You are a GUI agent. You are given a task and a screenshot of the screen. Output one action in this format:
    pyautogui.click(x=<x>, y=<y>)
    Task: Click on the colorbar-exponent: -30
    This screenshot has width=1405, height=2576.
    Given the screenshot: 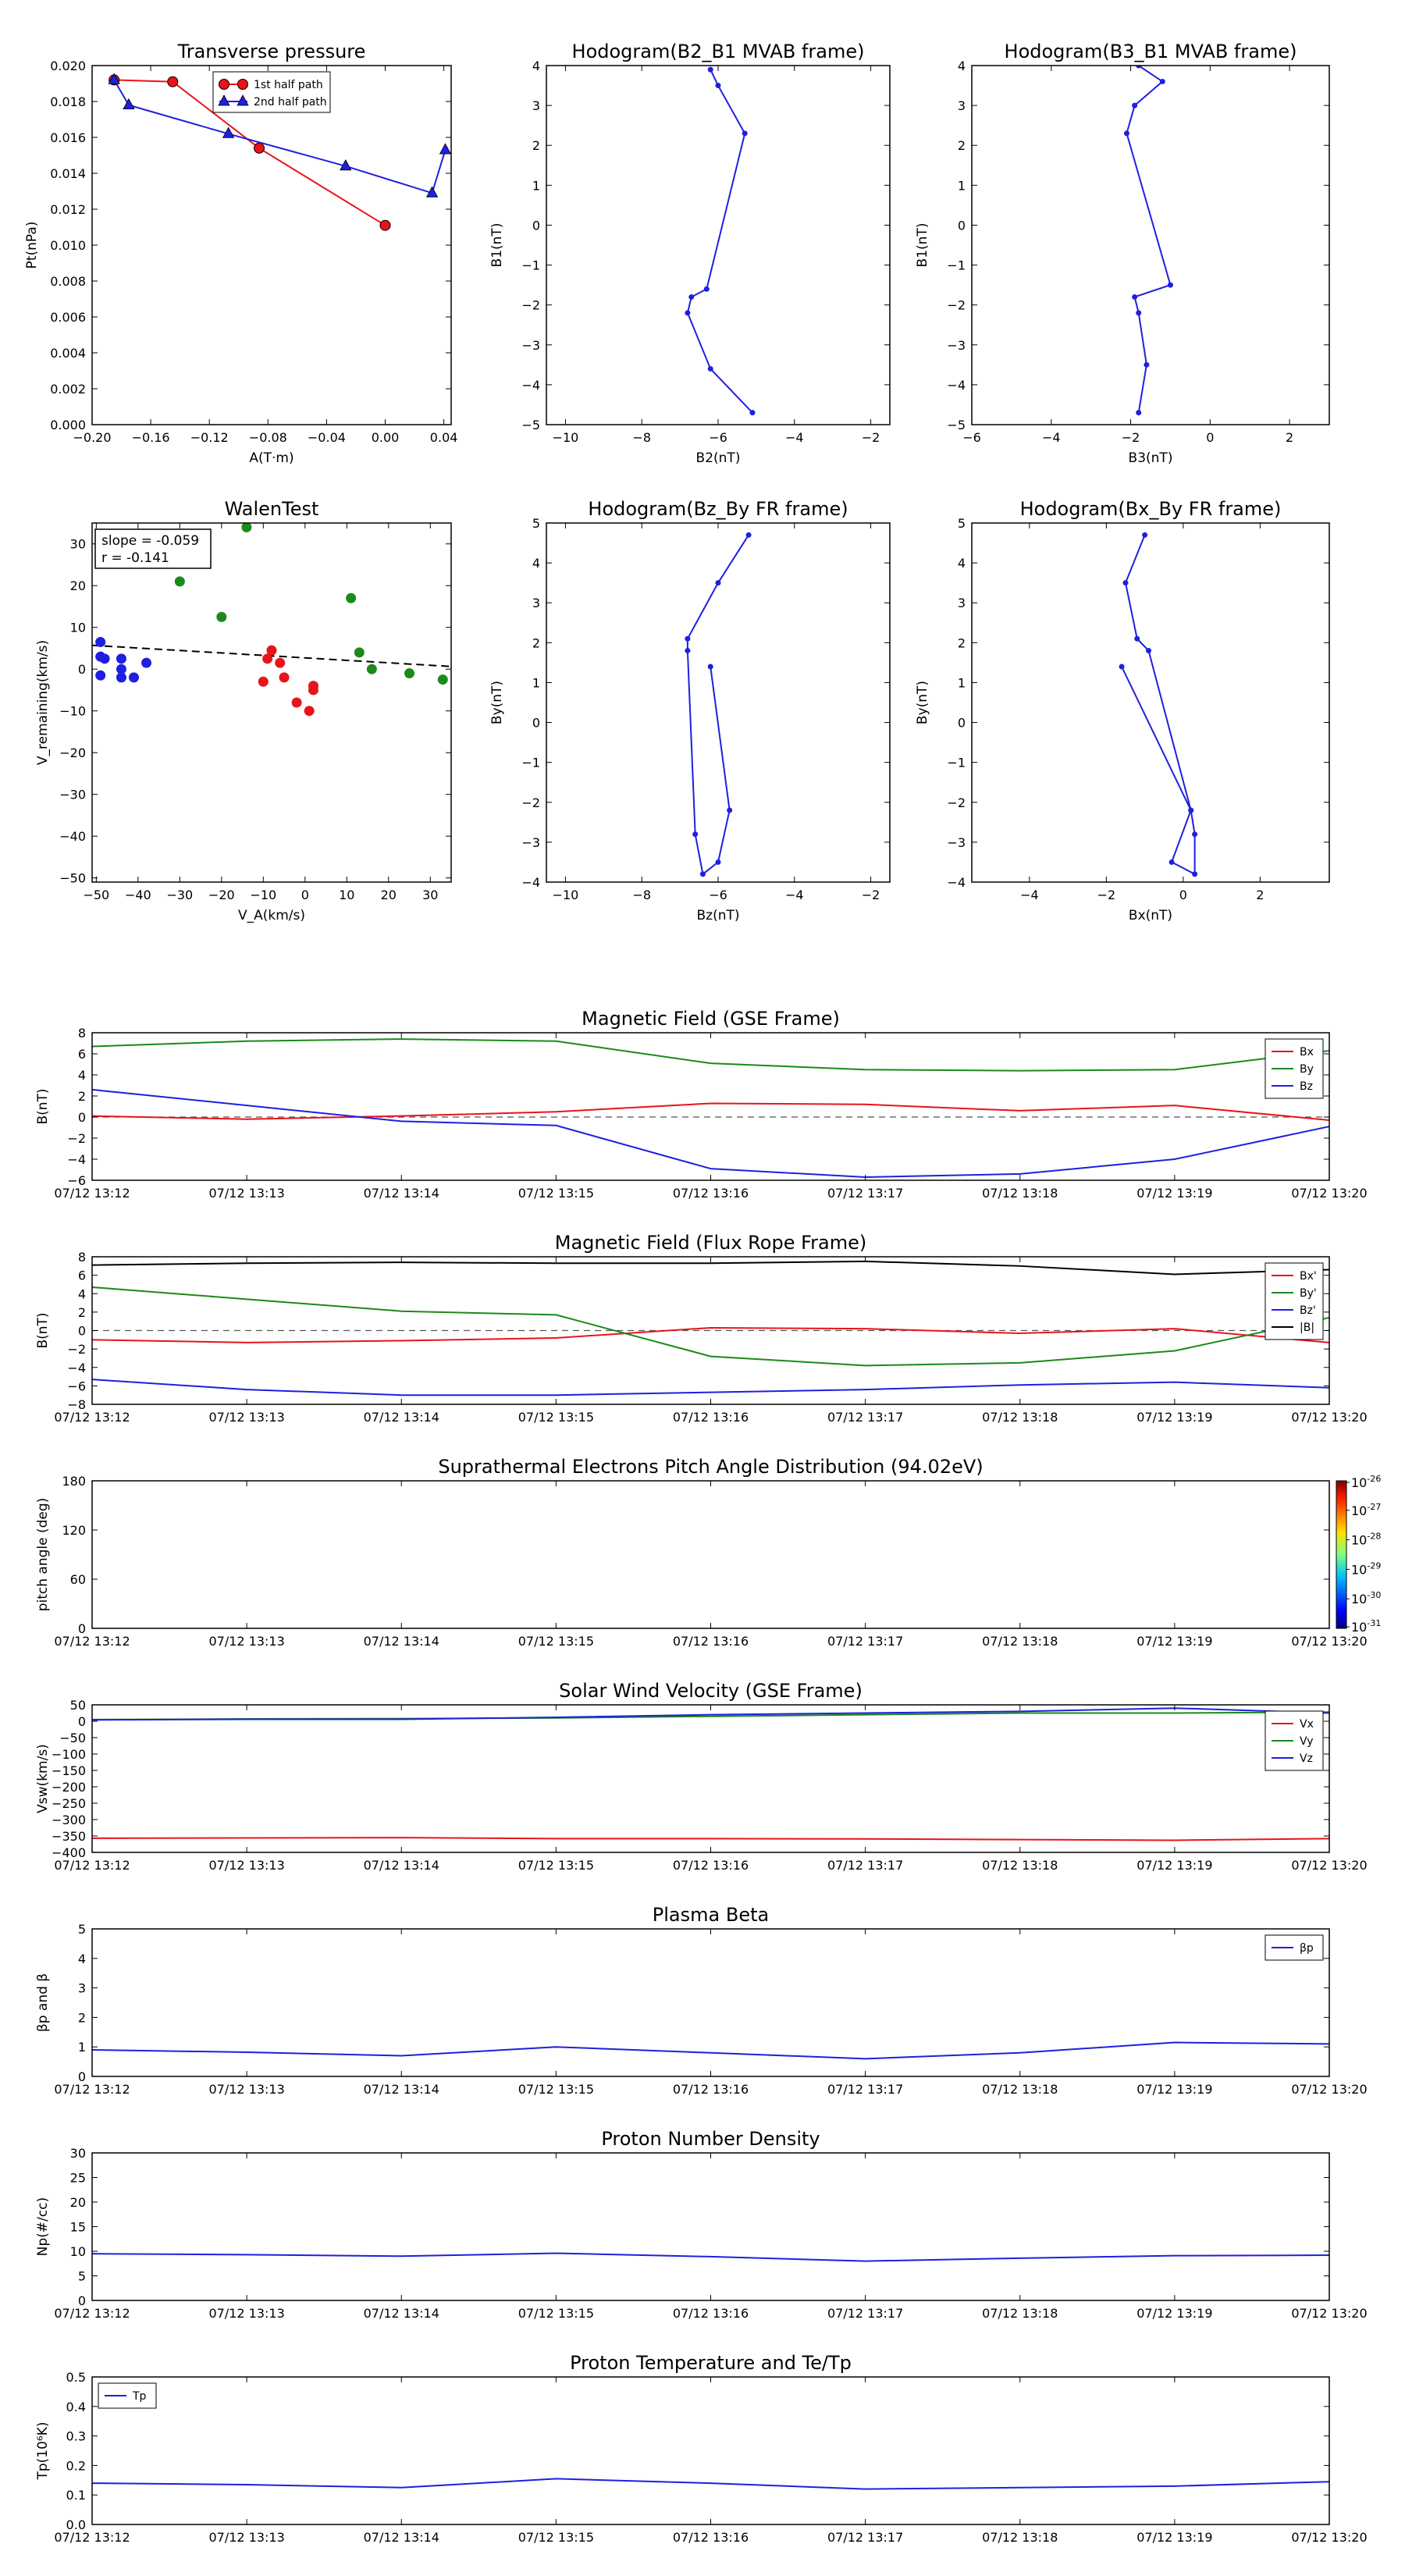 What is the action you would take?
    pyautogui.click(x=1374, y=1595)
    